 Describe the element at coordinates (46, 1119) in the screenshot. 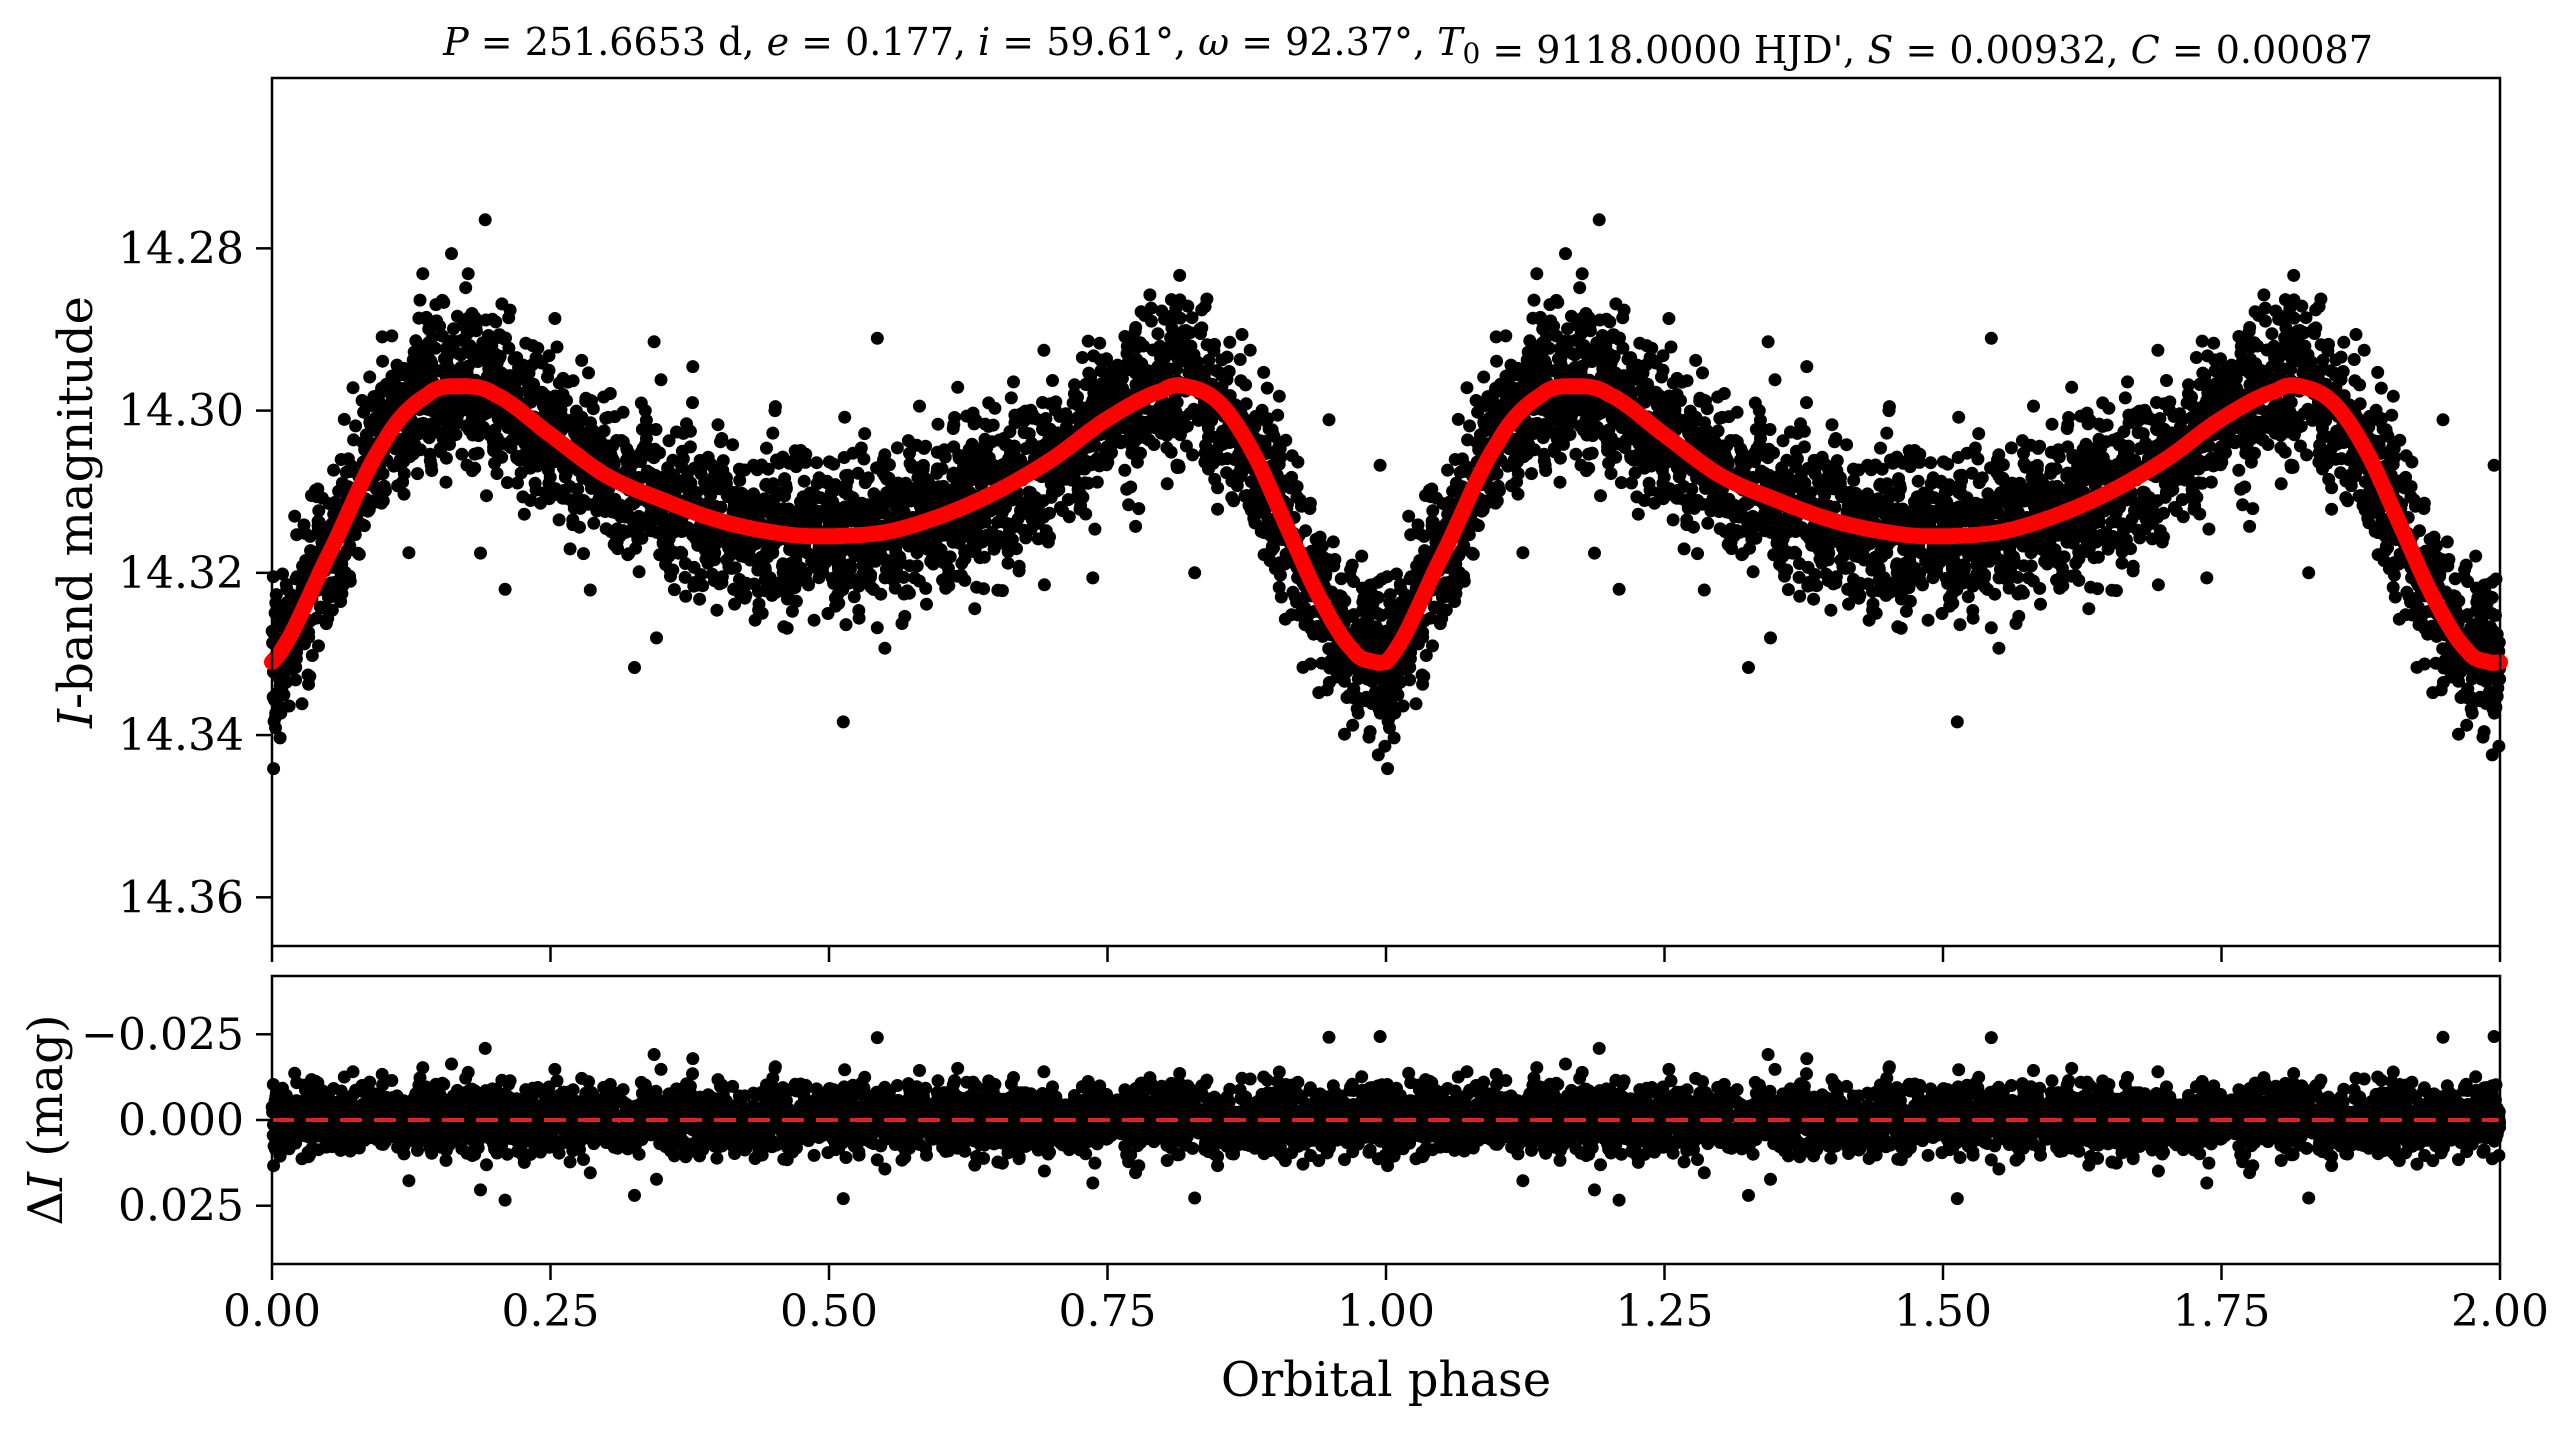

I see `bottom-y-axis-label: ΔI (mag)` at that location.